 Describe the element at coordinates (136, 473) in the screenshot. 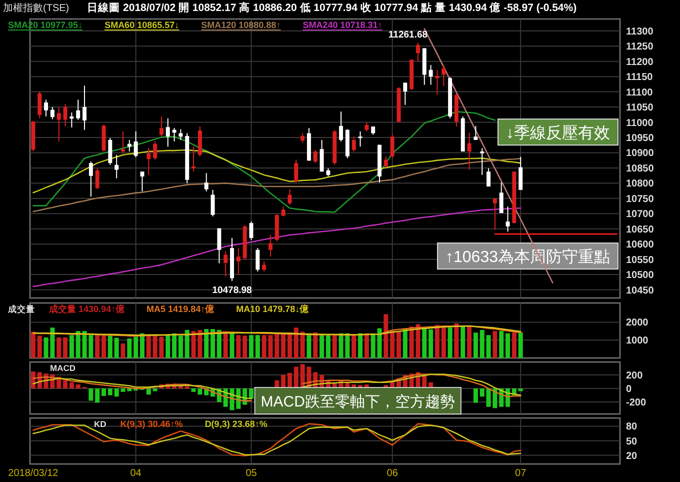

I see `x-tick-label: 04` at that location.